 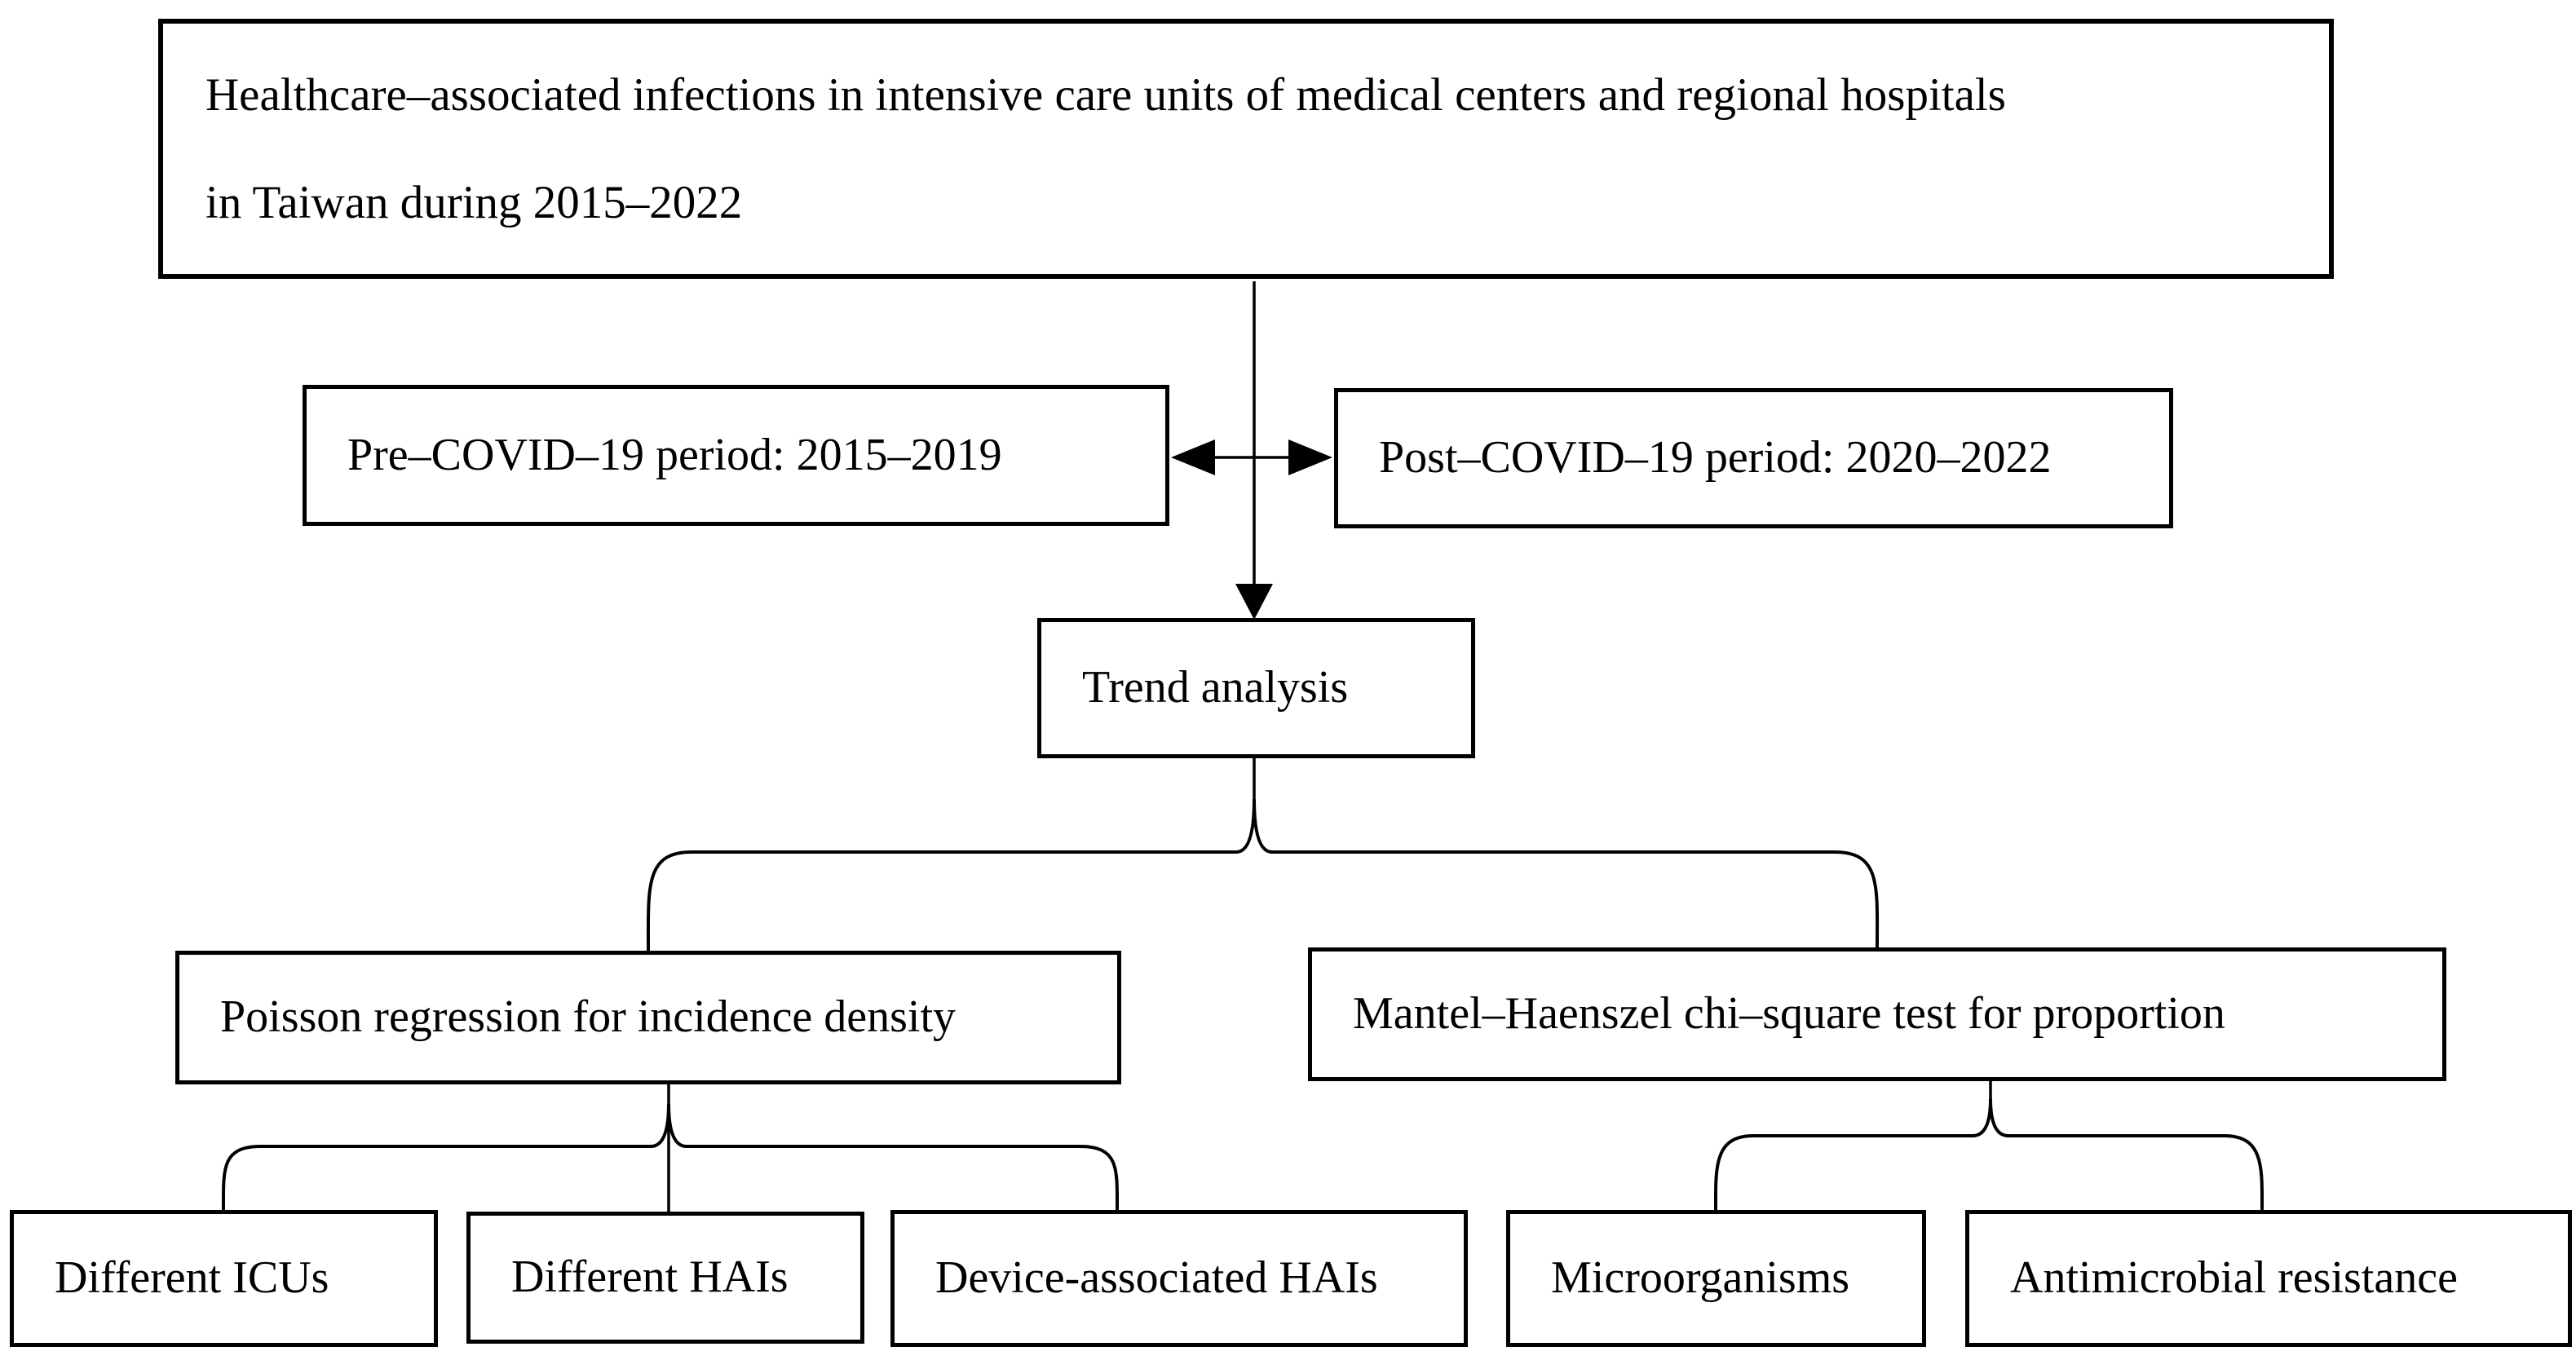 I want to click on node-microorganisms: Microorganisms, so click(x=1716, y=1279).